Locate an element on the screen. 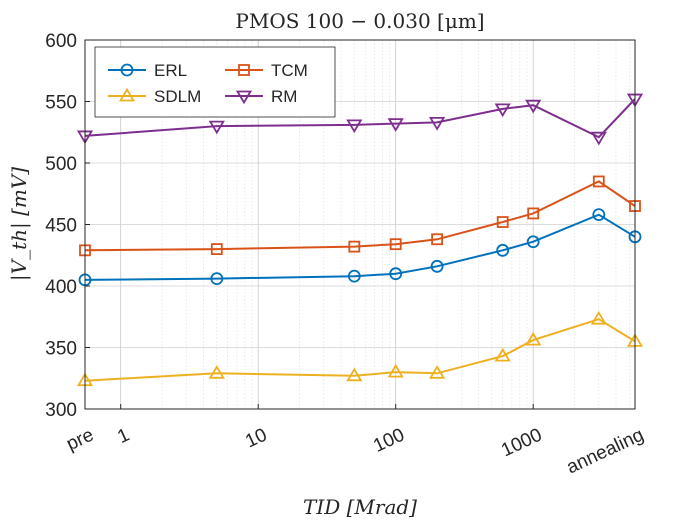  y-tick-label: 300 is located at coordinates (61, 410).